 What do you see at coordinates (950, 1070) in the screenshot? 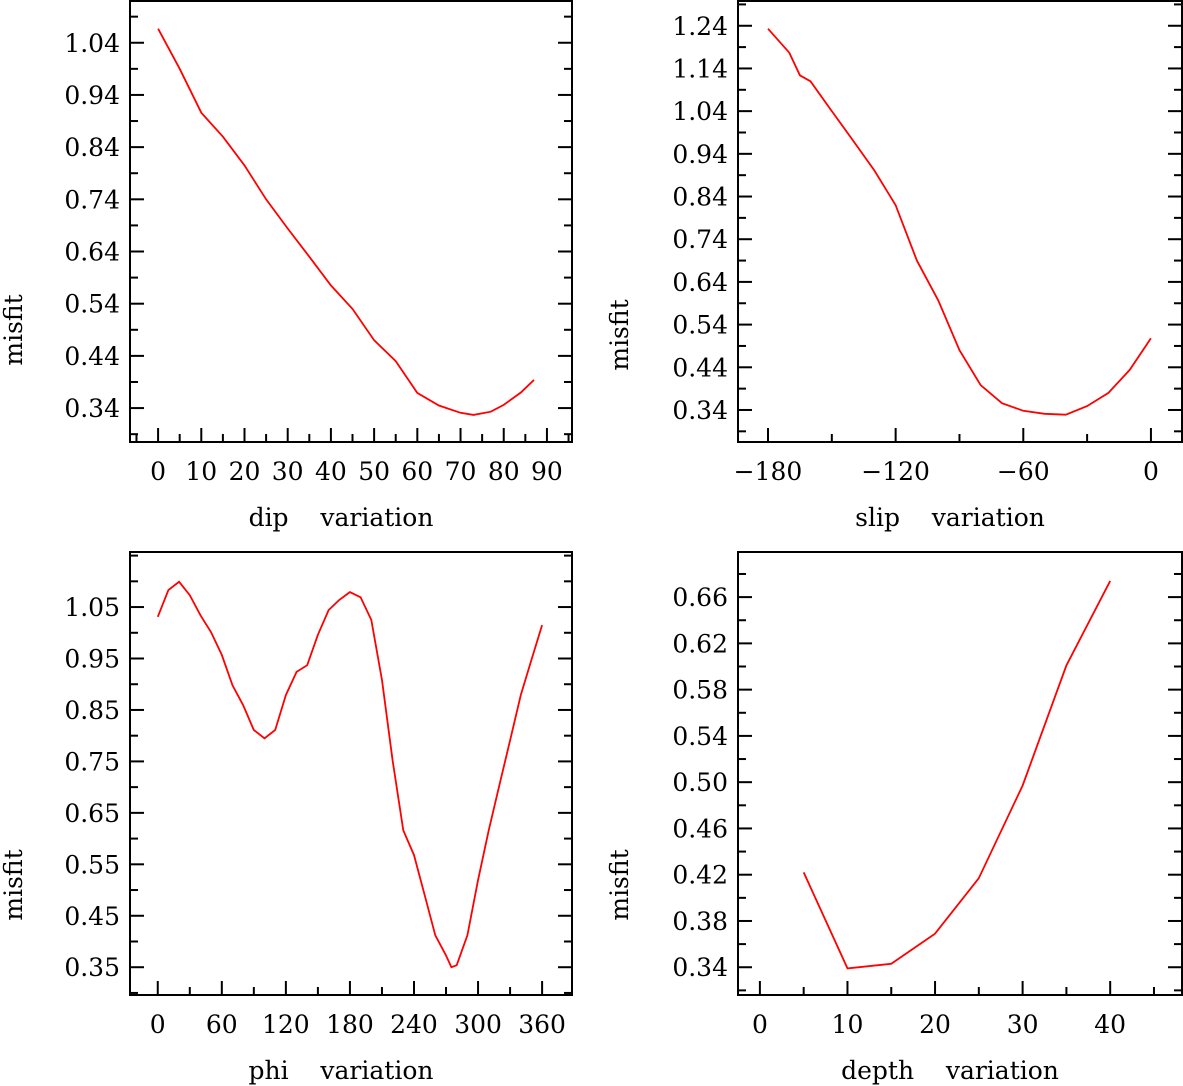
I see `x-axis-label: depth variation` at bounding box center [950, 1070].